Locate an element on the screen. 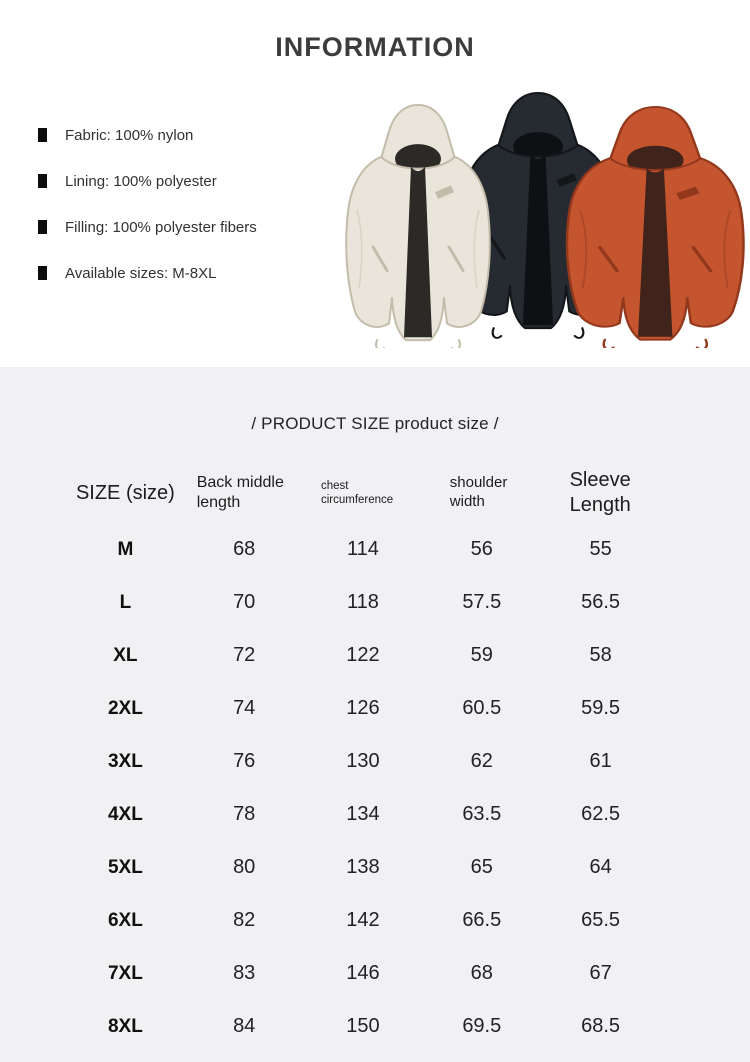 Image resolution: width=750 pixels, height=1062 pixels. right-jacket is located at coordinates (655, 227).